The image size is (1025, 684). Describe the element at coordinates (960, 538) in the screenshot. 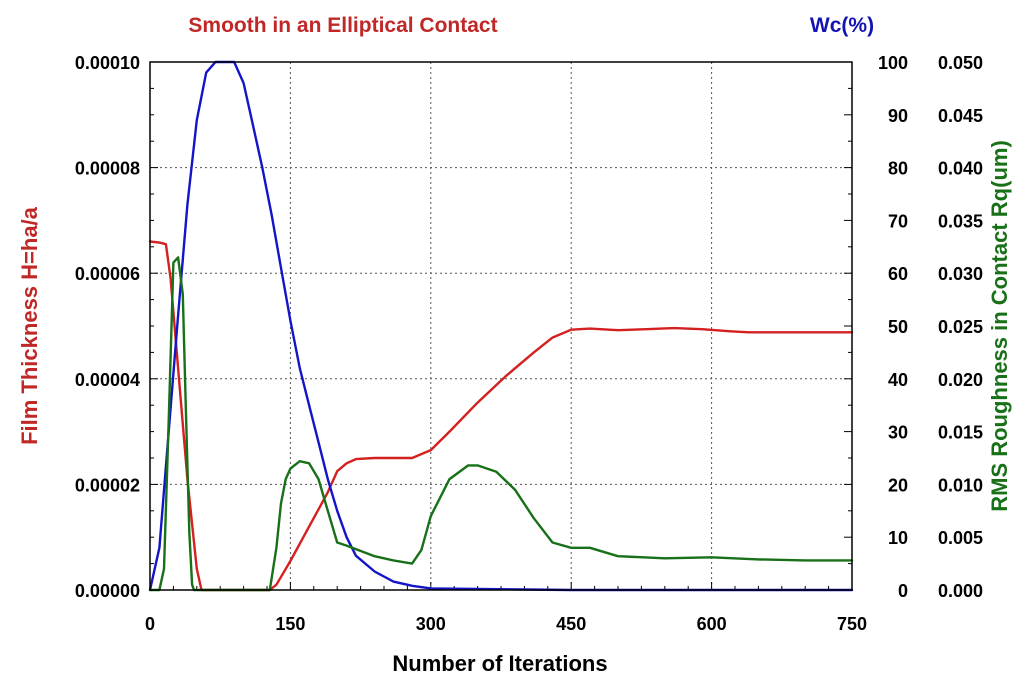

I see `right-y-tick-label: 0.005` at that location.